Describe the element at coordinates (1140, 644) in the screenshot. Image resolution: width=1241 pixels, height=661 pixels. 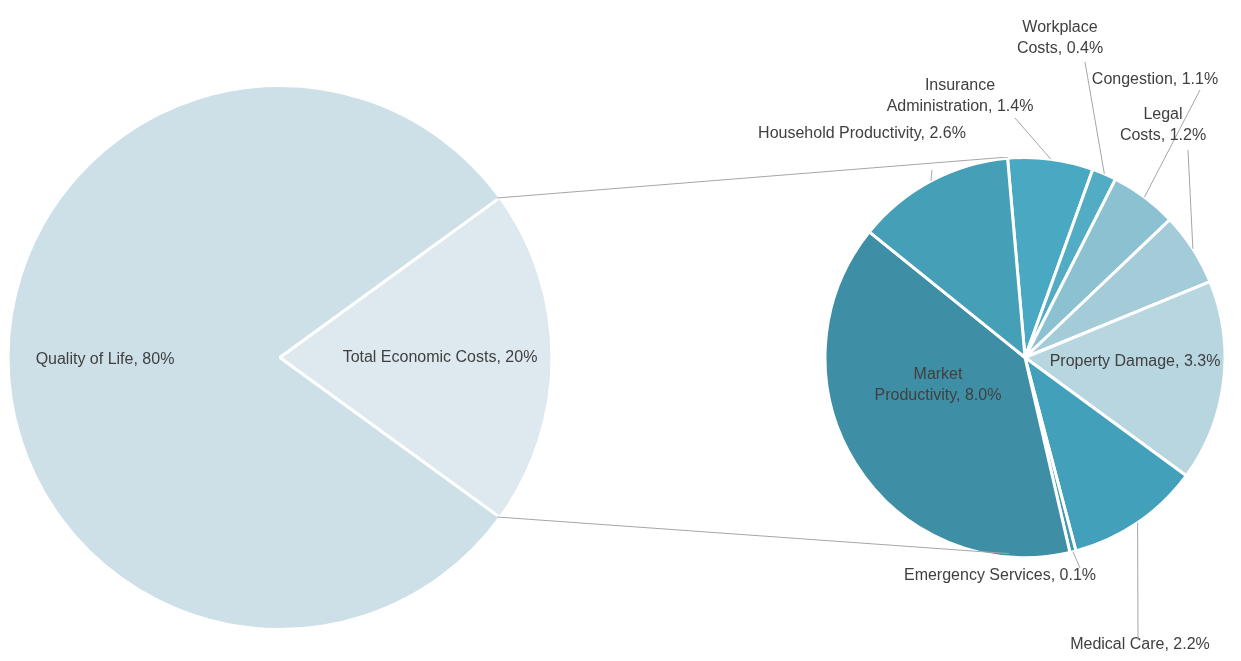
I see `slice-label: Medical Care, 2.2%` at that location.